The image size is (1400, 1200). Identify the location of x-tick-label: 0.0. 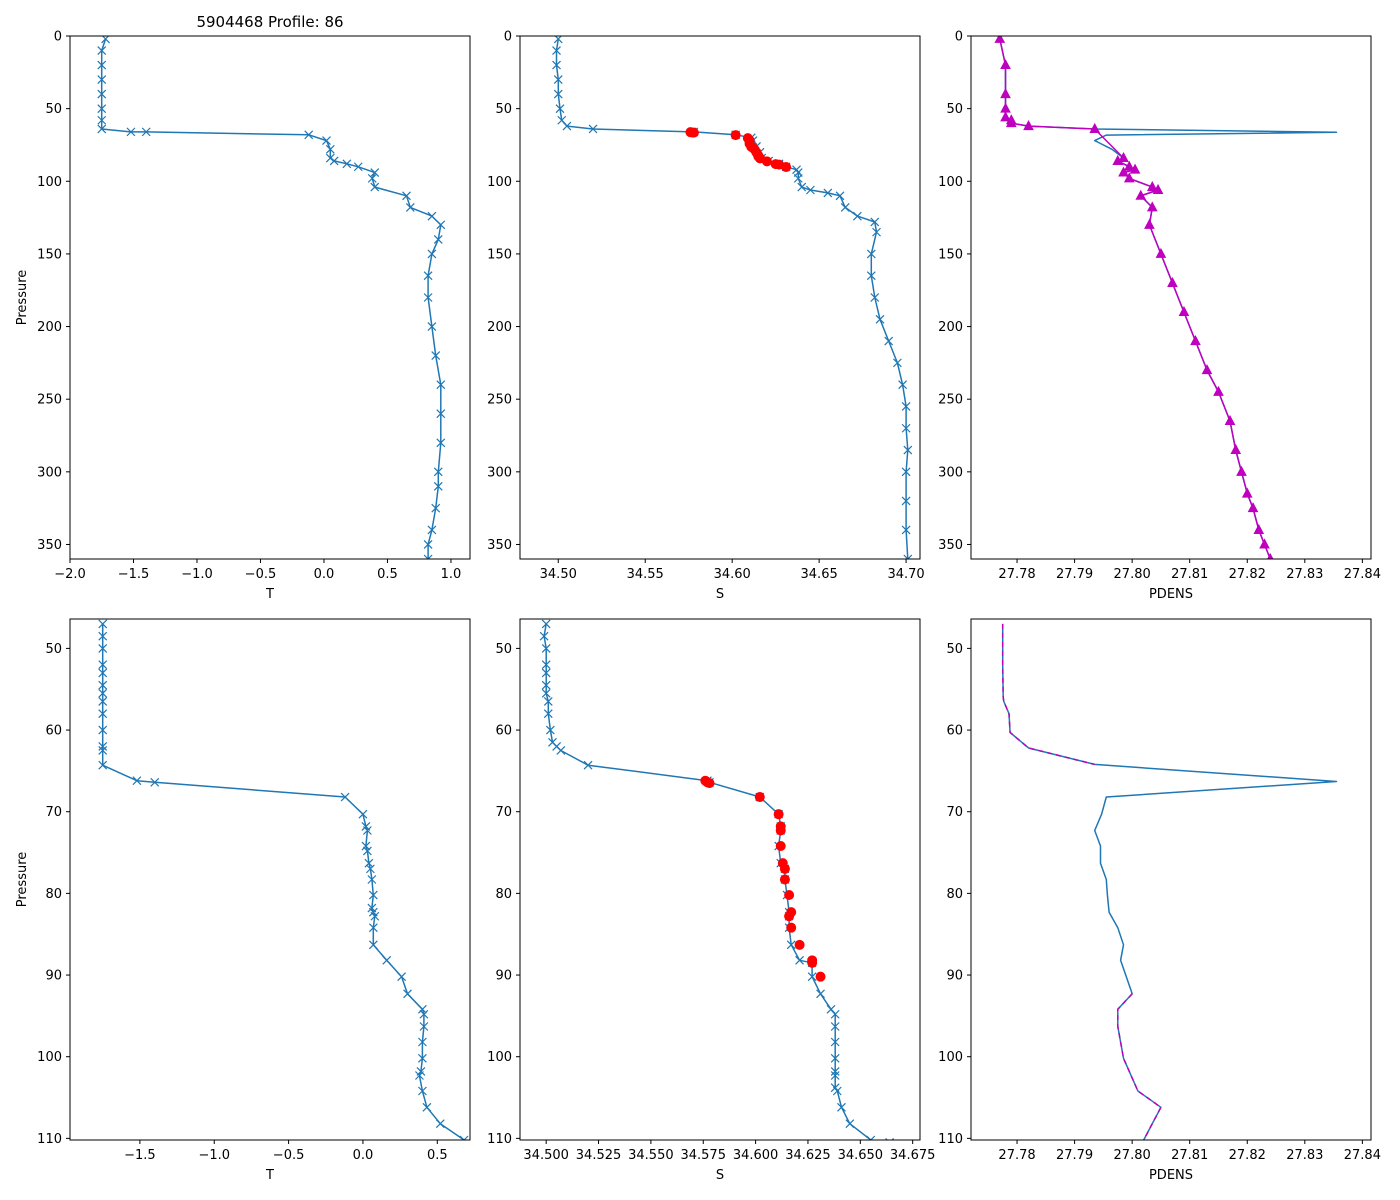
(324, 574).